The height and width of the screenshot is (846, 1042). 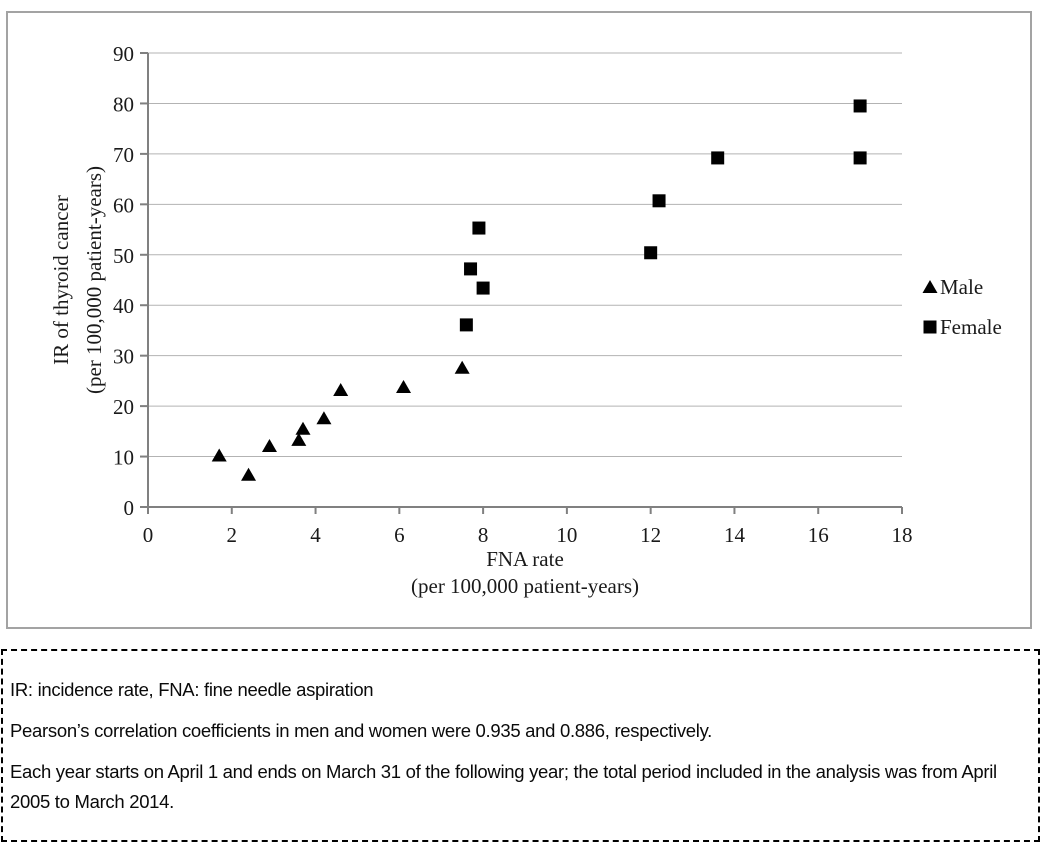 What do you see at coordinates (525, 586) in the screenshot?
I see `x-axis-title-units: (per 100,000 patient-years)` at bounding box center [525, 586].